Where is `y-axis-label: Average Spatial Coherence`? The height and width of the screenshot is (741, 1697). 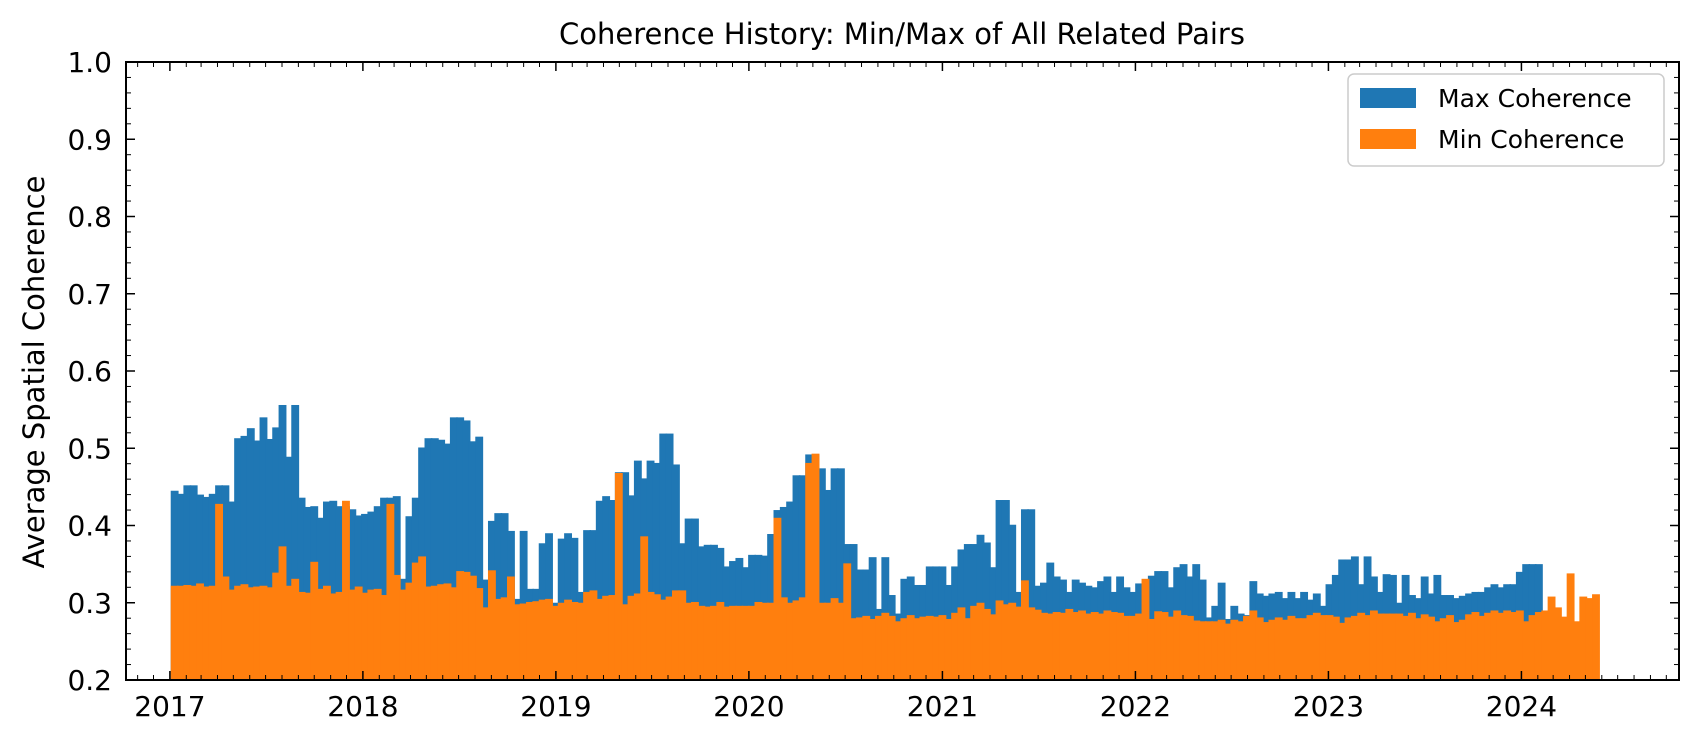
y-axis-label: Average Spatial Coherence is located at coordinates (34, 372).